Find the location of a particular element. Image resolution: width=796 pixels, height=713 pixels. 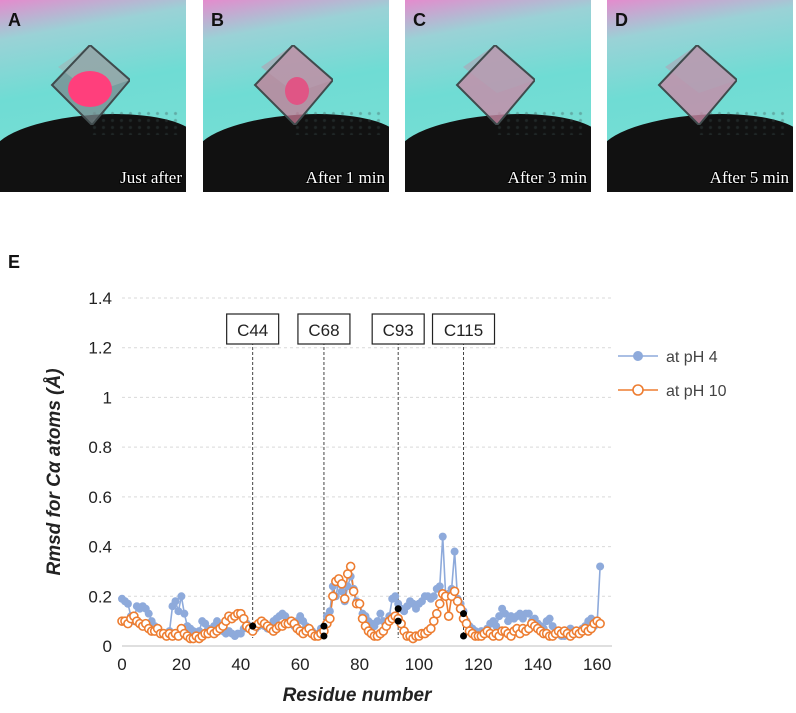

annotation-label: C93 is located at coordinates (398, 330).